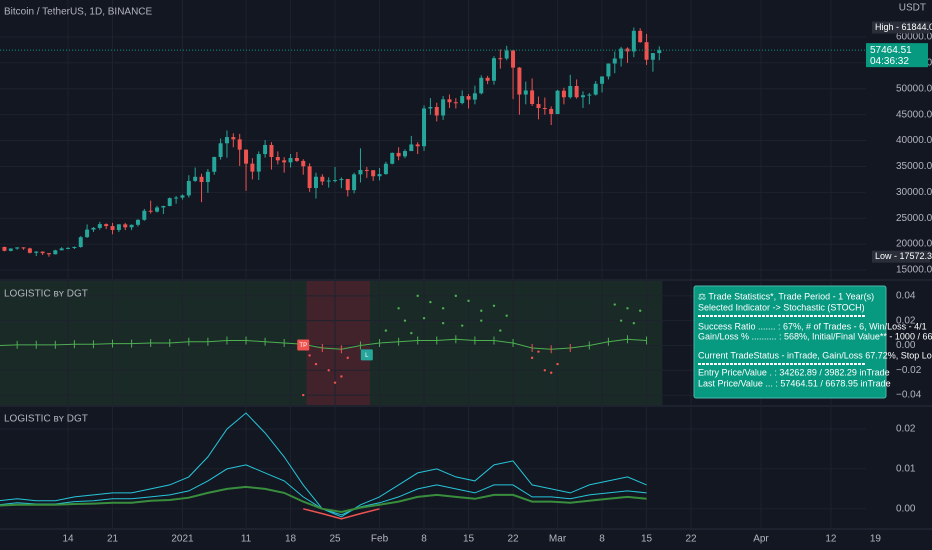 This screenshot has height=550, width=932. Describe the element at coordinates (338, 343) in the screenshot. I see `signal-region` at that location.